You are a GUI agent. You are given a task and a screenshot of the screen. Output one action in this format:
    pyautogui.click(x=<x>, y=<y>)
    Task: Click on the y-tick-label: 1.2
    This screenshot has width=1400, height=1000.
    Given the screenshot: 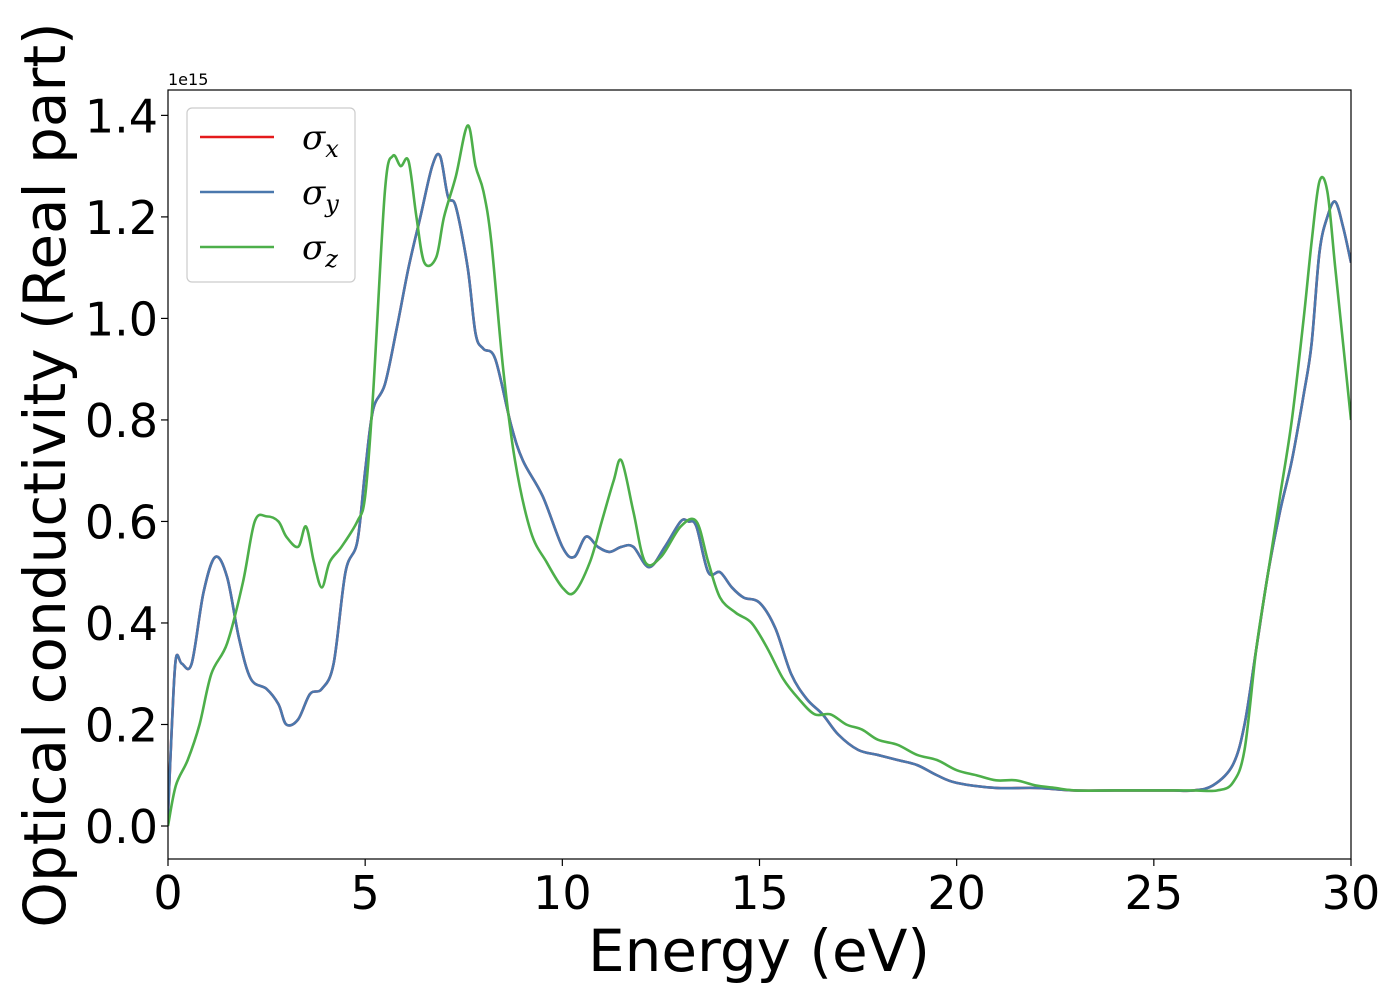 What is the action you would take?
    pyautogui.click(x=121, y=218)
    